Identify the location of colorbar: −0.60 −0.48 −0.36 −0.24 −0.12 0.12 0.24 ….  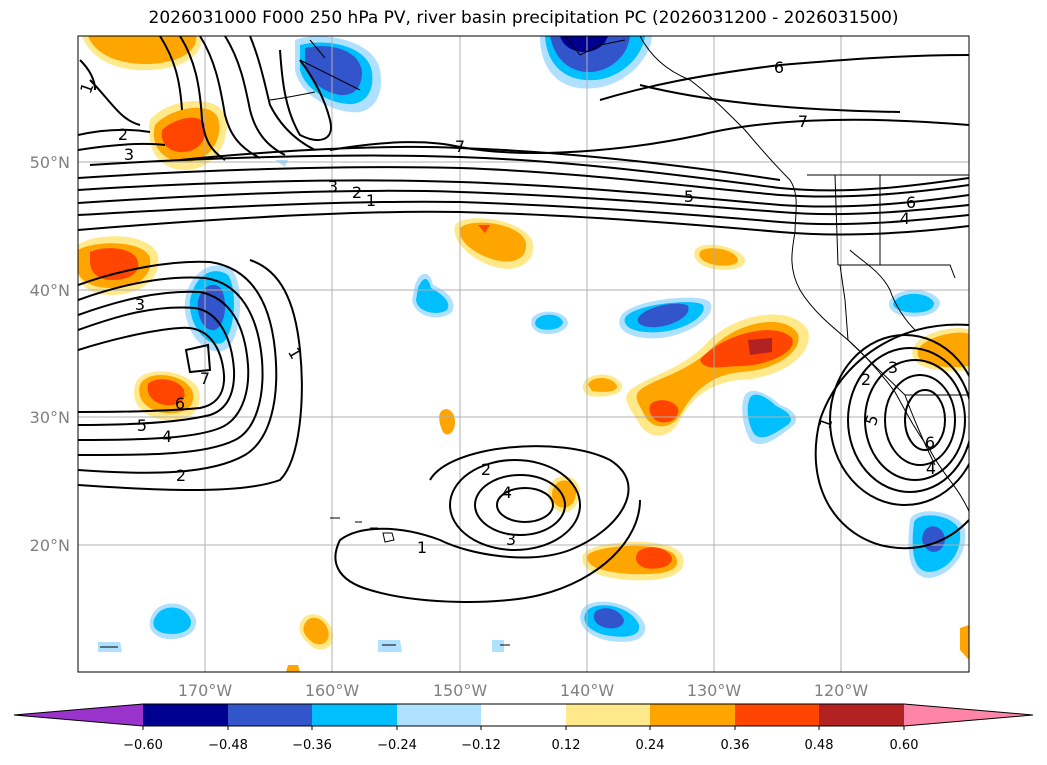
(523, 728).